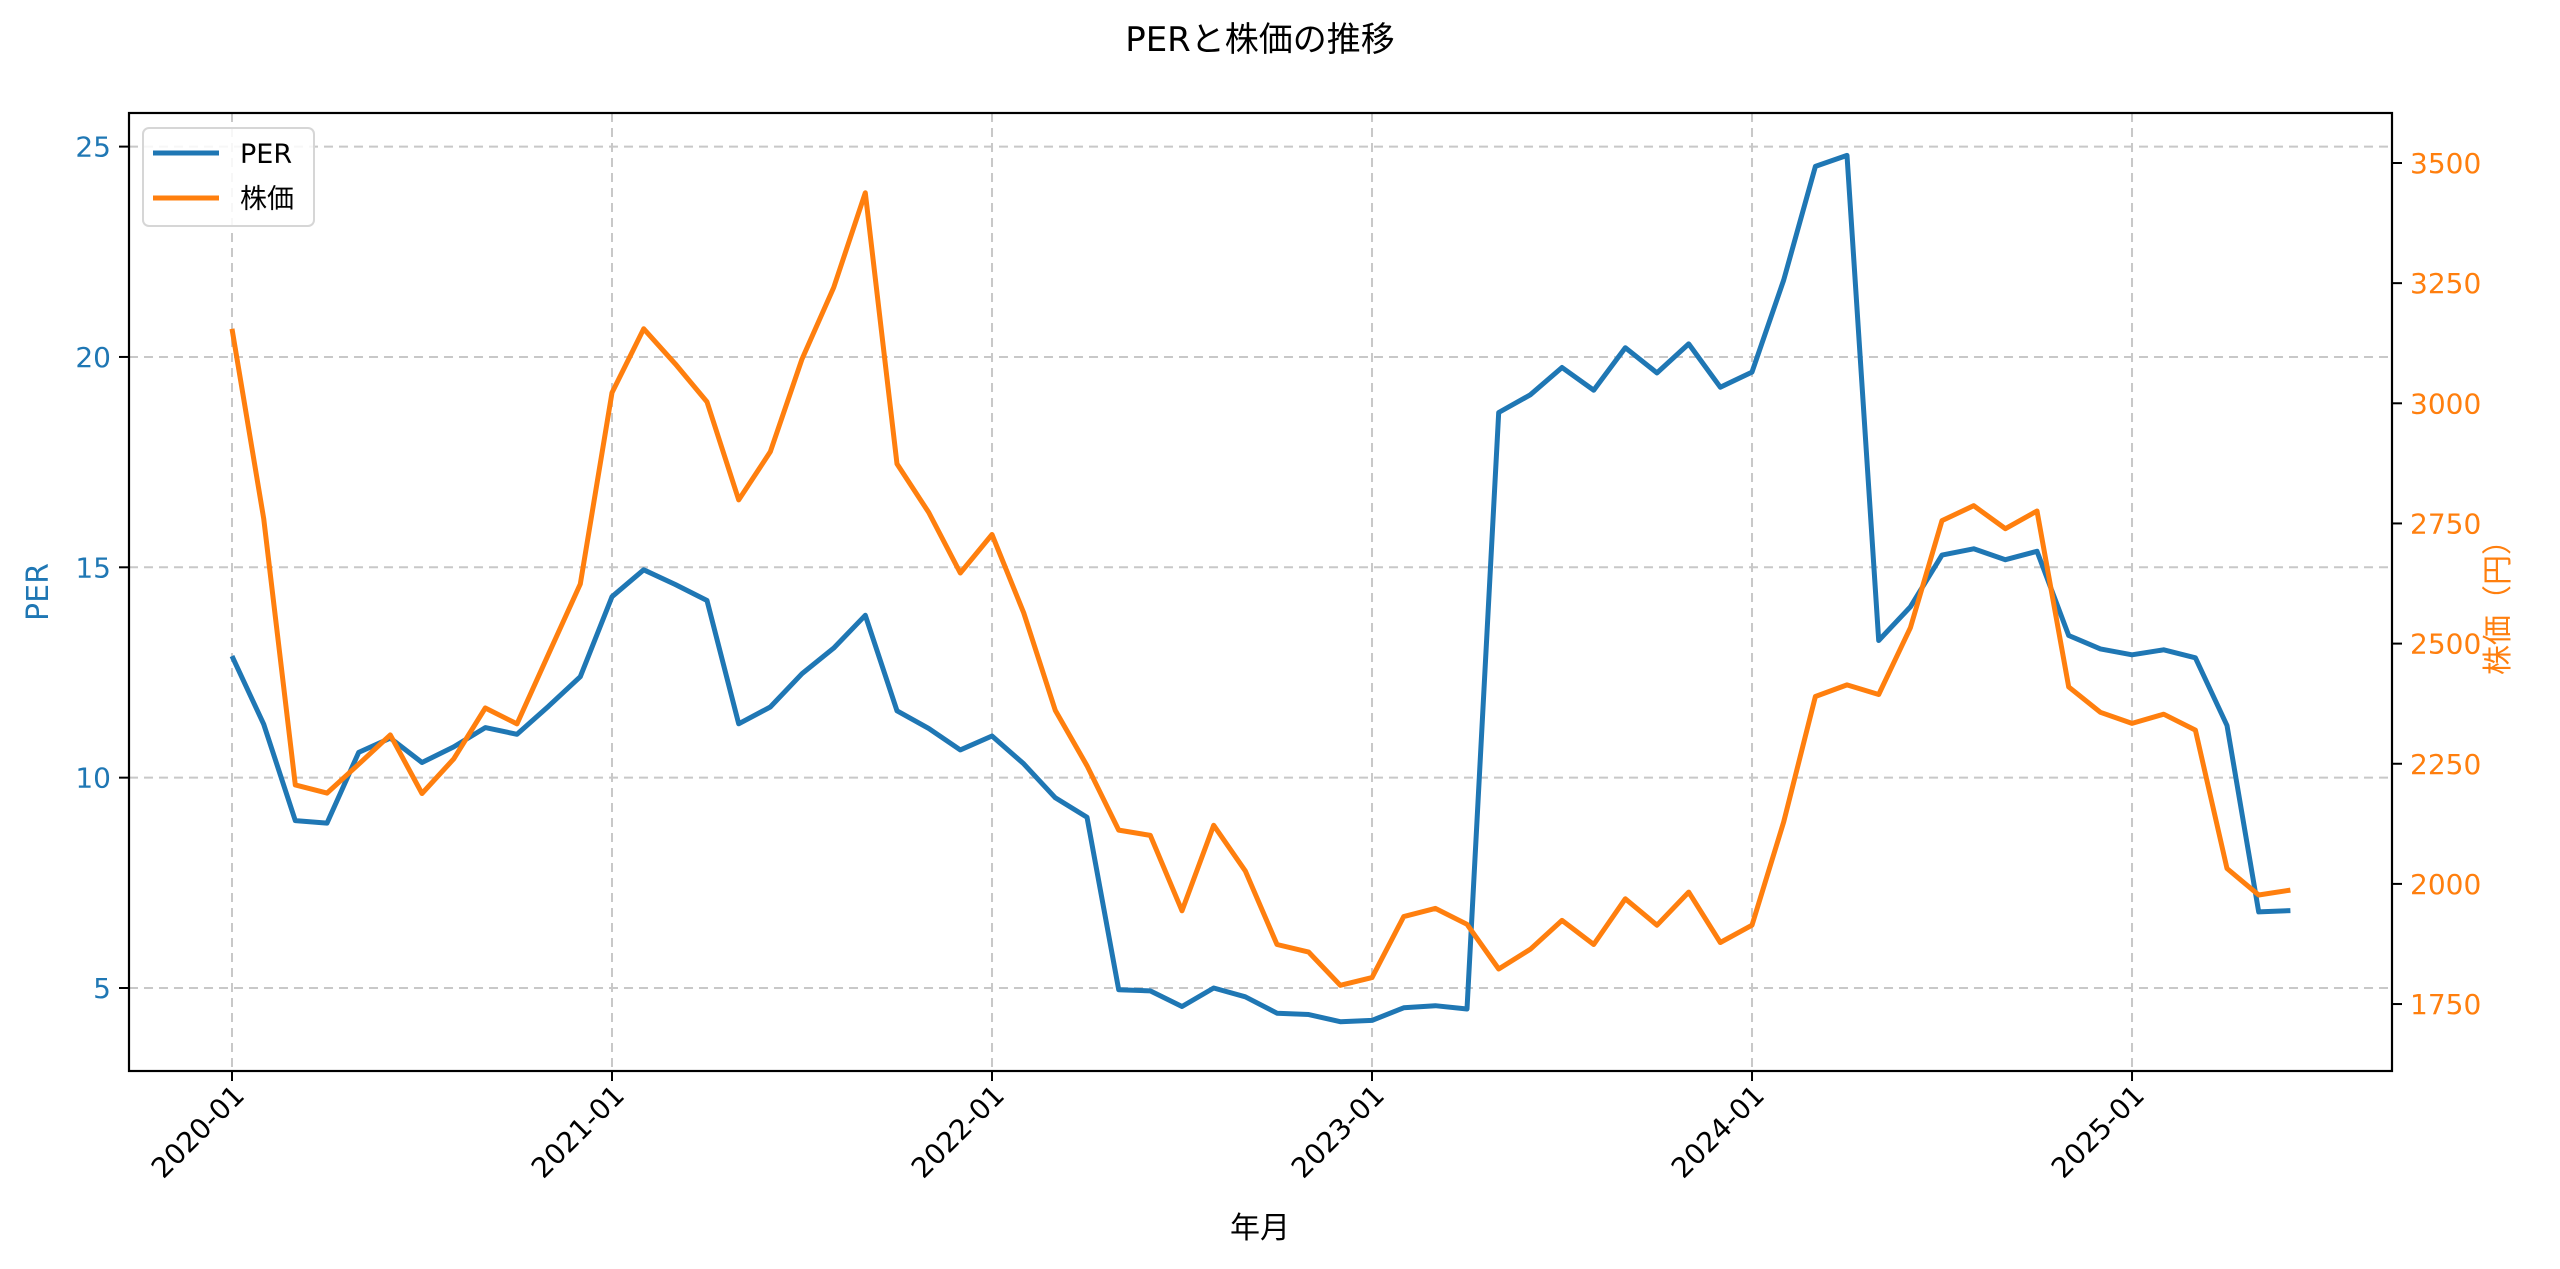 This screenshot has height=1269, width=2560. What do you see at coordinates (1338, 1132) in the screenshot?
I see `x-tick-label: 2023-01` at bounding box center [1338, 1132].